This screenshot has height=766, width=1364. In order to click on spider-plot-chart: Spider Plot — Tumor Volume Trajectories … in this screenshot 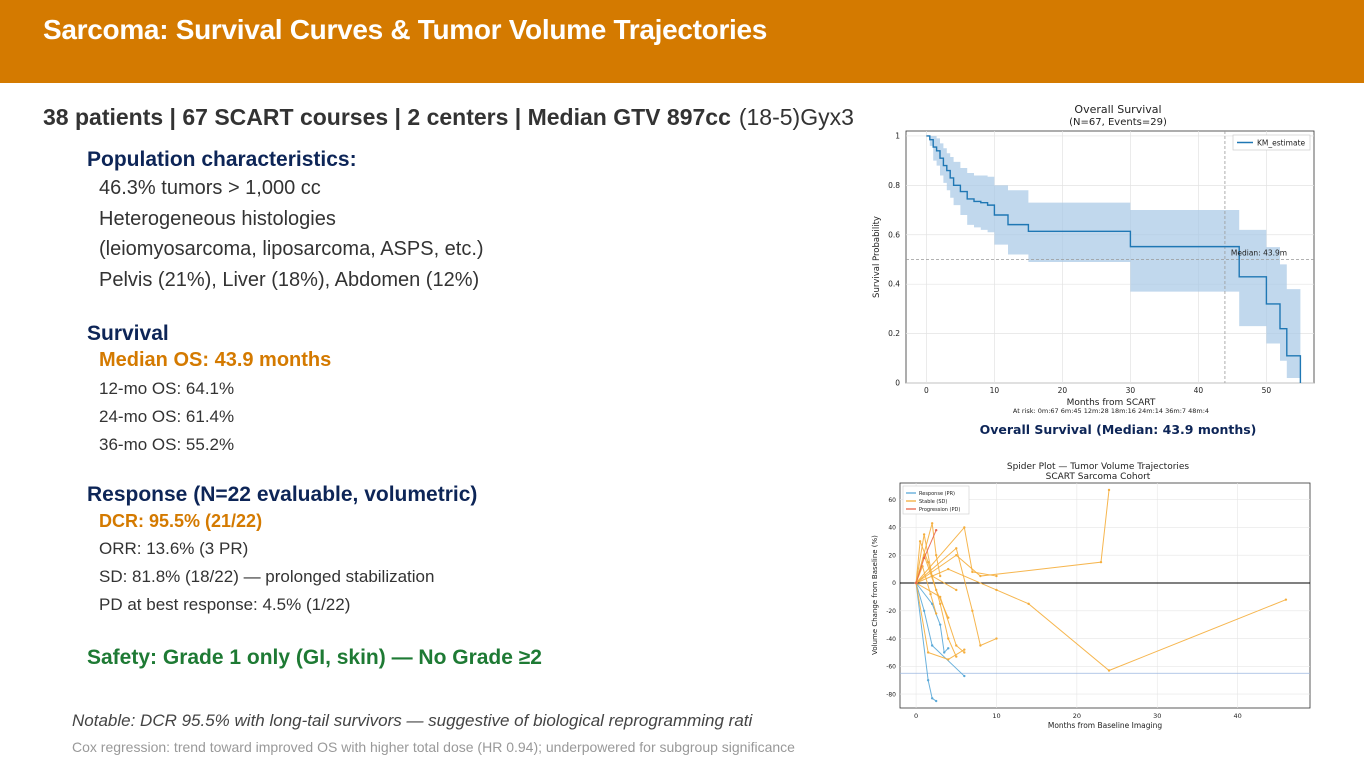, I will do `click(1091, 596)`.